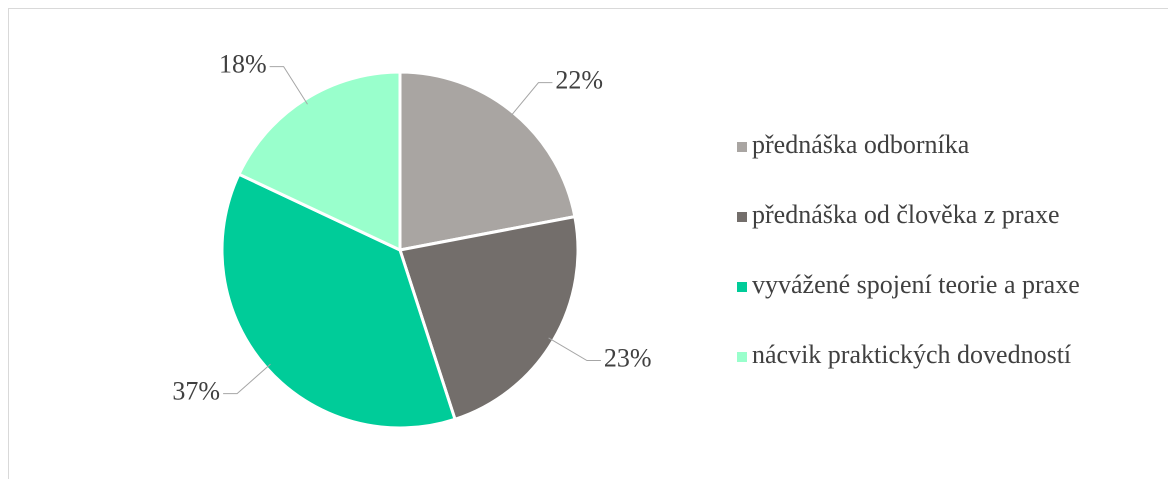  I want to click on legend-label: přednáška od člověka z praxe, so click(906, 214).